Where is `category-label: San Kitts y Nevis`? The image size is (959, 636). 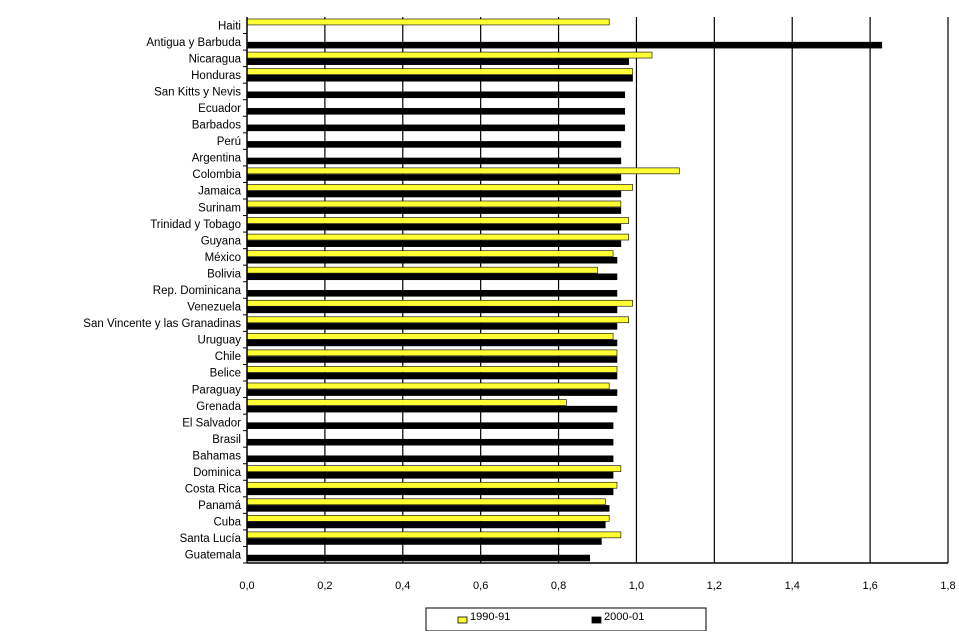 category-label: San Kitts y Nevis is located at coordinates (197, 92).